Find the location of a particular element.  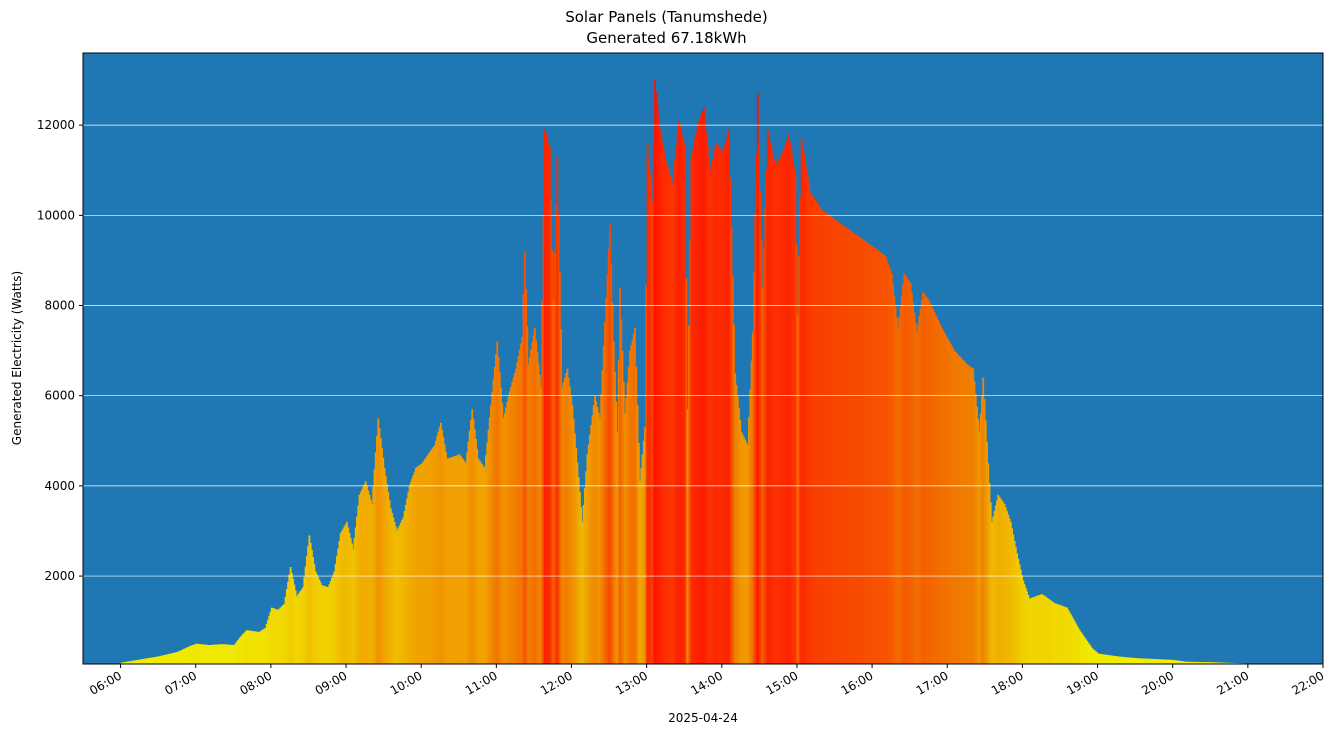

x-tick-label: 16:00 is located at coordinates (857, 682).